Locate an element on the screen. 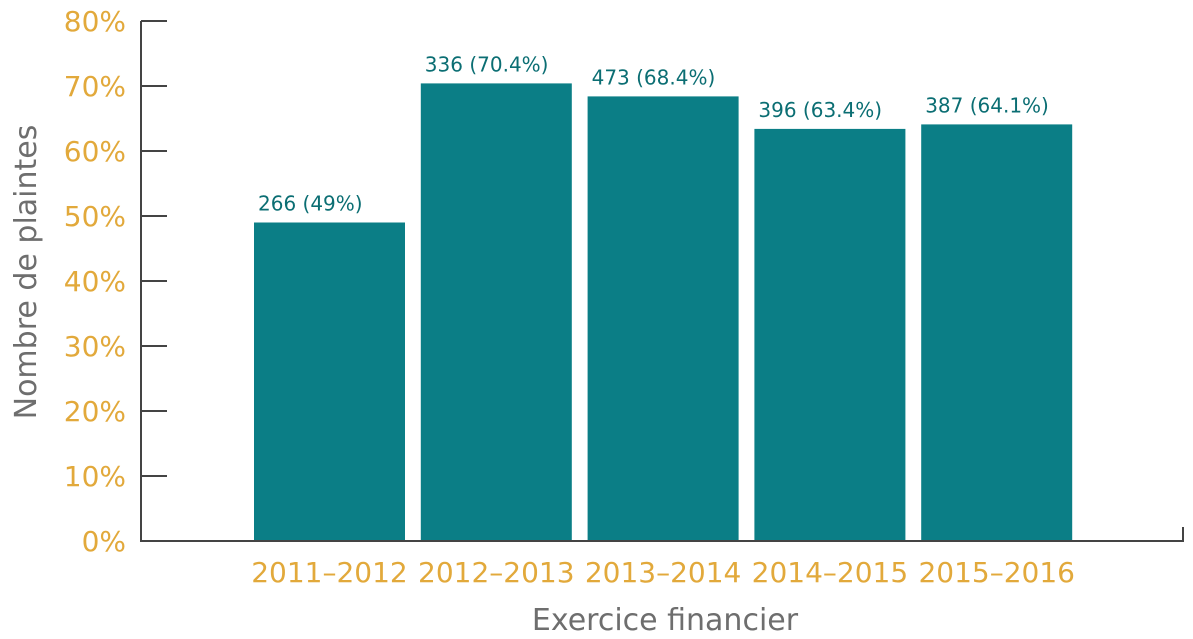 This screenshot has width=1193, height=639. y-axis-ticks: 0% 10% 20% 30% 40% 50% 60% 70% 80% is located at coordinates (115, 281).